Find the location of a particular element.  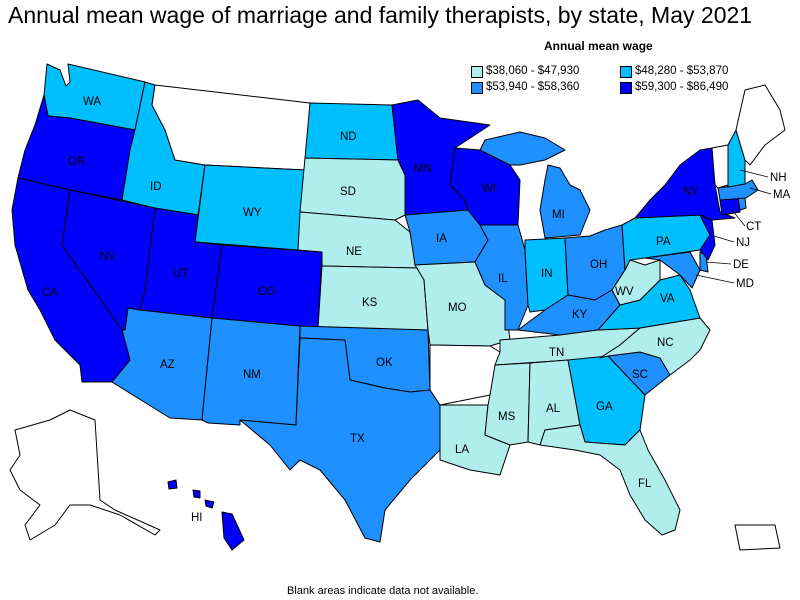

label-sc: SC is located at coordinates (640, 375).